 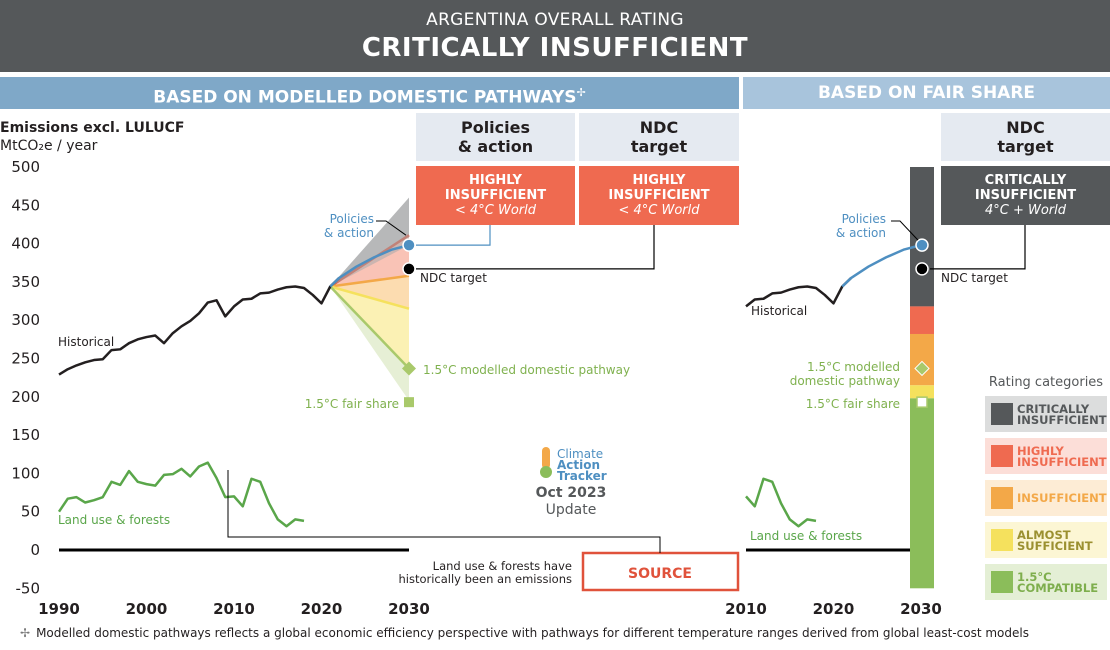 I want to click on modelled-pathway-label-right: 1.5°C modelled domestic pathway, so click(x=845, y=374).